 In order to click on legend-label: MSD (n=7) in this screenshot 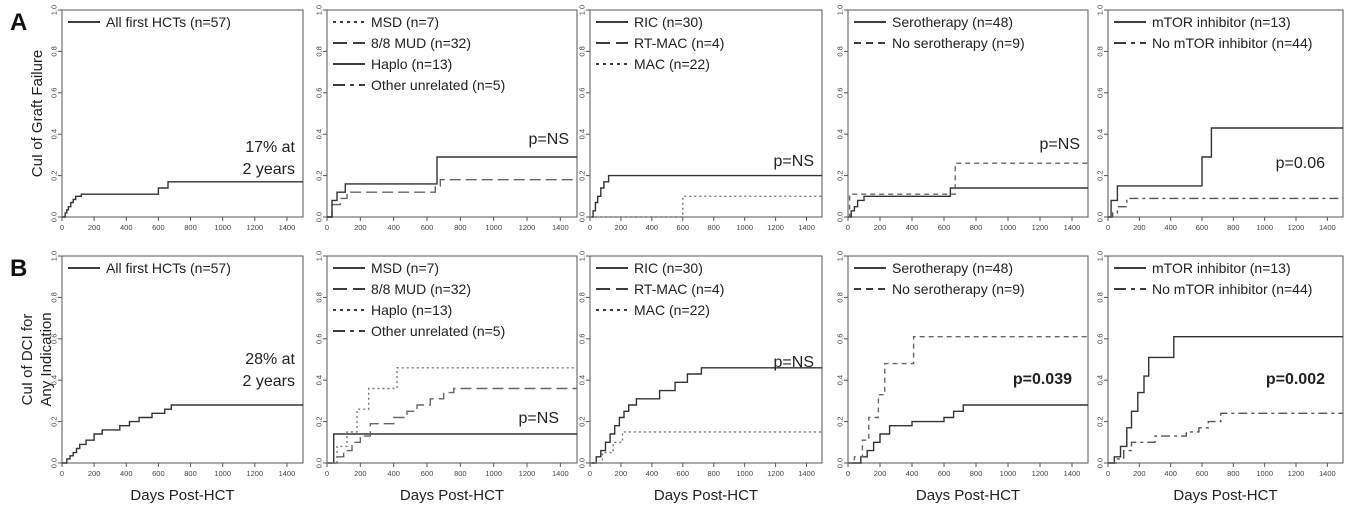, I will do `click(405, 268)`.